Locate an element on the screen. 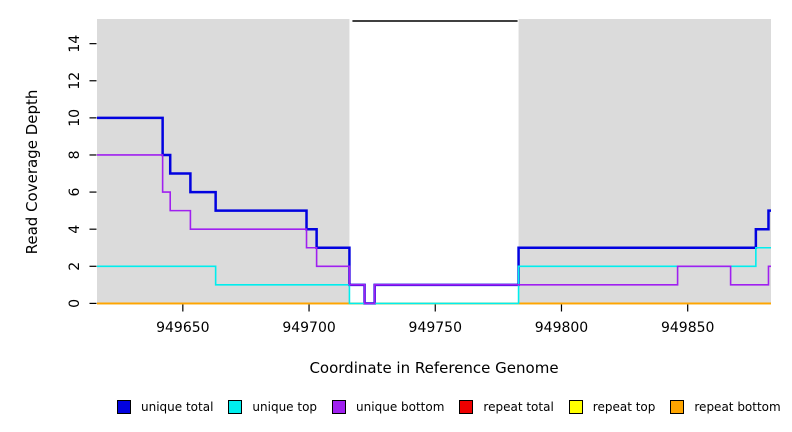 This screenshot has height=432, width=792. x-tick-label: 949800 is located at coordinates (561, 328).